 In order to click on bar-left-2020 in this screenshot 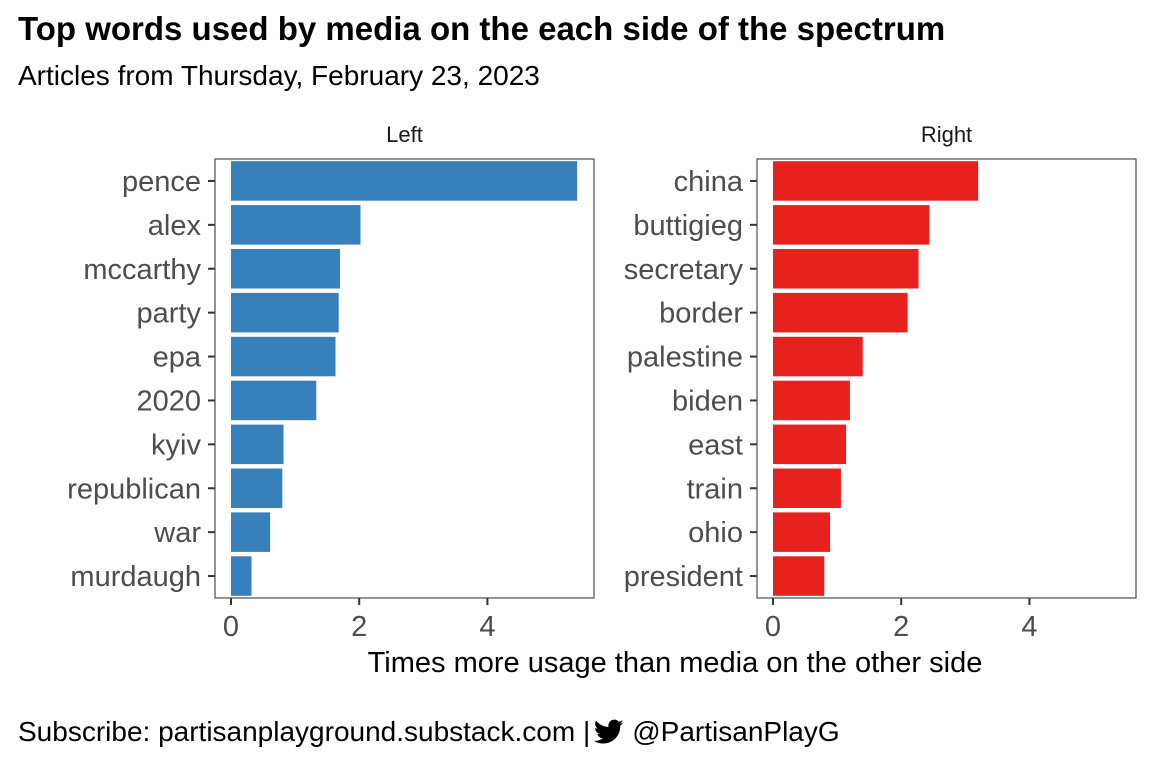, I will do `click(274, 400)`.